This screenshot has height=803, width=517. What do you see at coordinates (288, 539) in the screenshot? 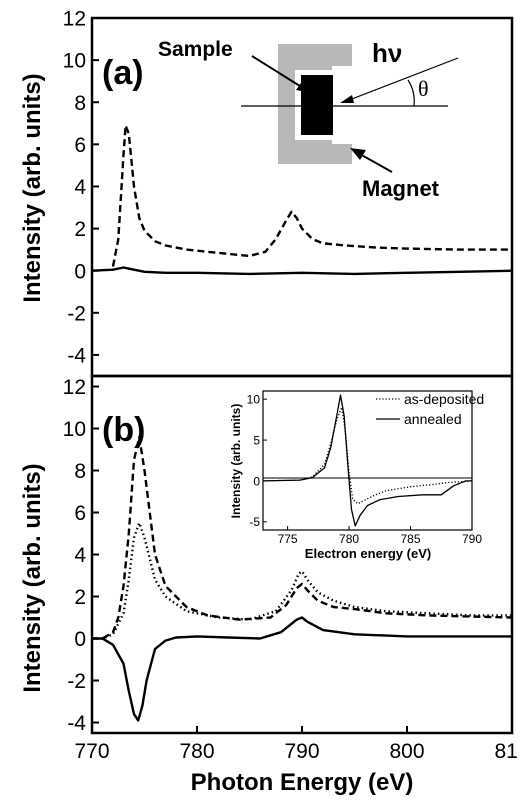
I see `inset-xtick-label: 775` at bounding box center [288, 539].